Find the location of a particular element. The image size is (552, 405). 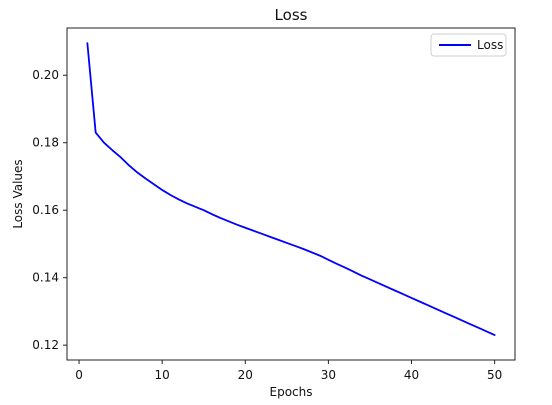

x-axis-label: Epochs is located at coordinates (291, 392).